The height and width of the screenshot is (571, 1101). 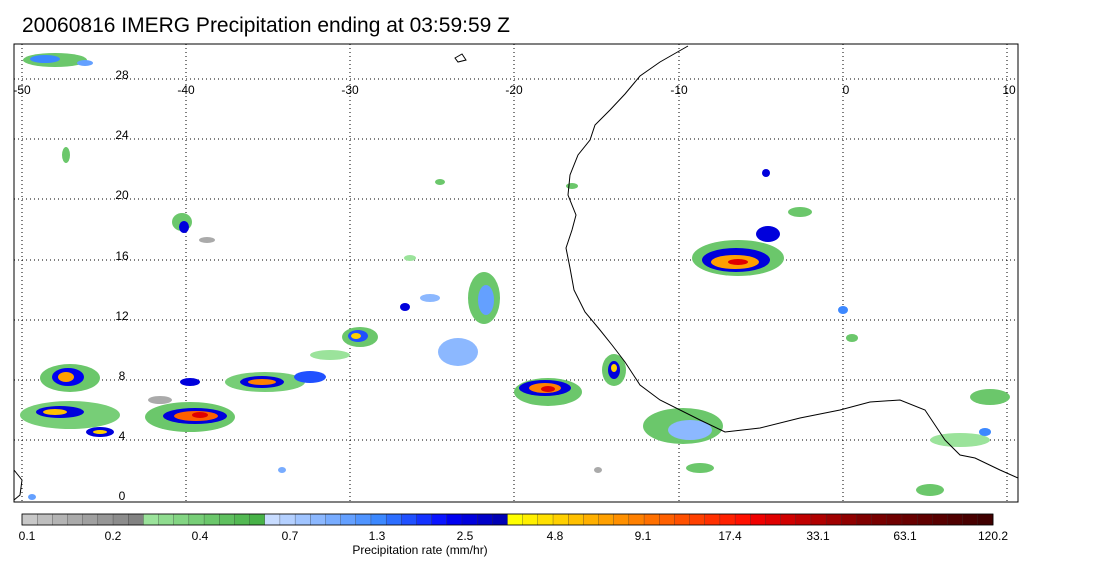 What do you see at coordinates (200, 536) in the screenshot?
I see `colorbar-tick-label: 0.4` at bounding box center [200, 536].